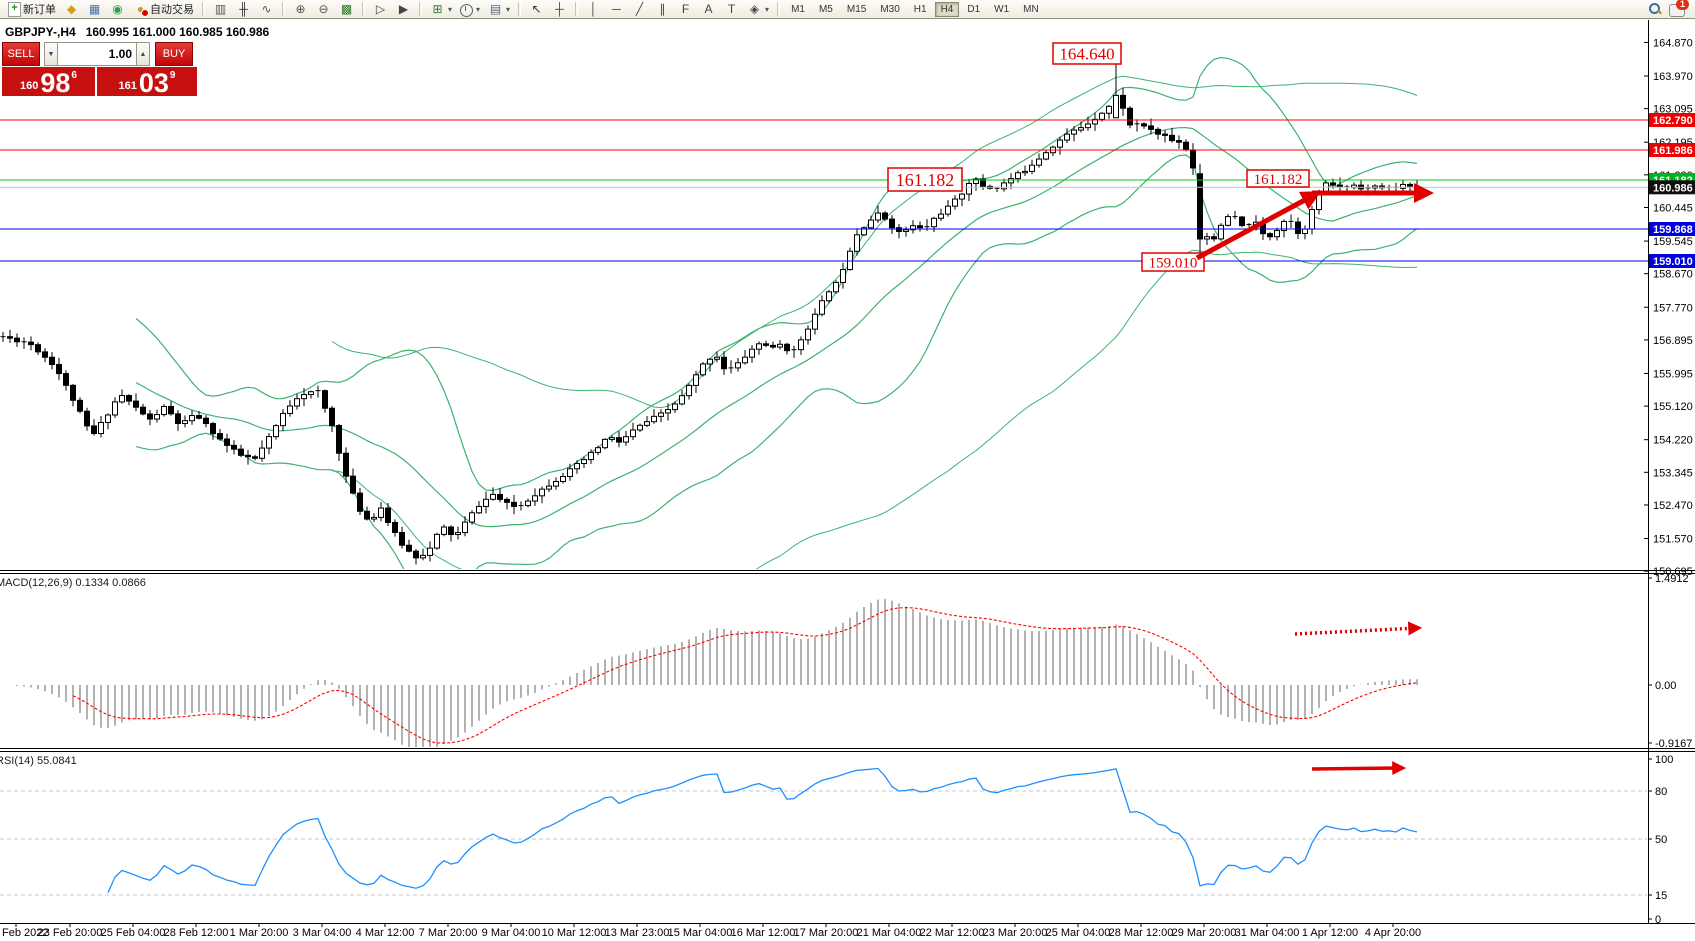 The width and height of the screenshot is (1695, 941). What do you see at coordinates (593, 9) in the screenshot?
I see `vline-button: │` at bounding box center [593, 9].